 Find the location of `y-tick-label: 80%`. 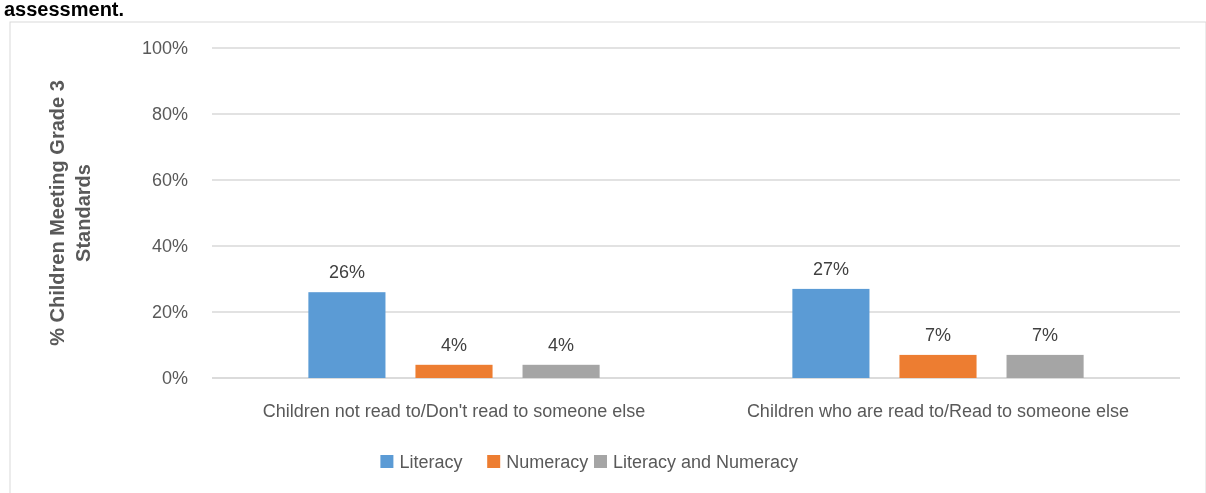

y-tick-label: 80% is located at coordinates (169, 114).